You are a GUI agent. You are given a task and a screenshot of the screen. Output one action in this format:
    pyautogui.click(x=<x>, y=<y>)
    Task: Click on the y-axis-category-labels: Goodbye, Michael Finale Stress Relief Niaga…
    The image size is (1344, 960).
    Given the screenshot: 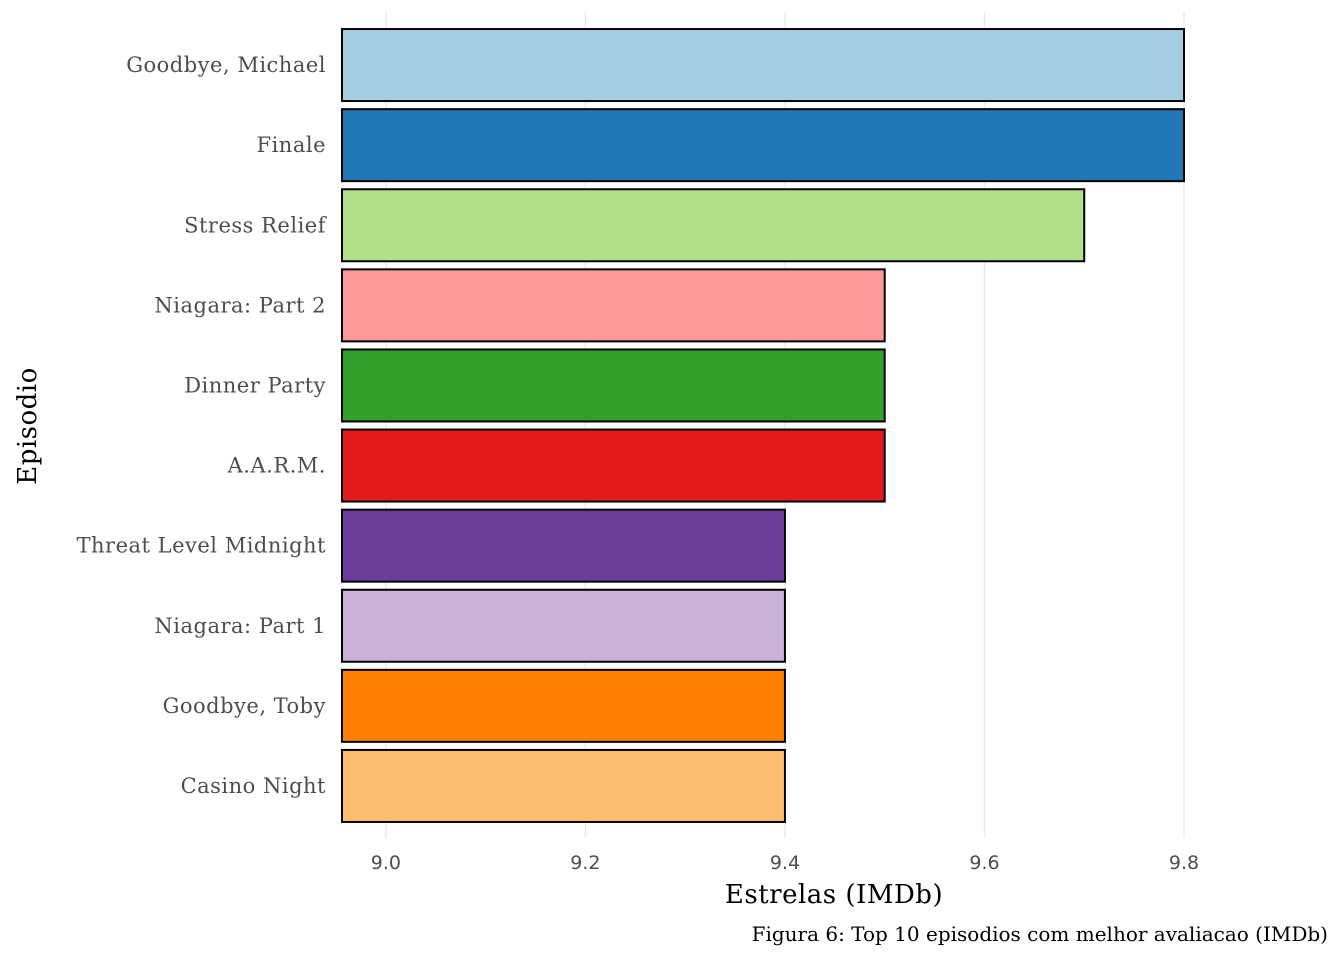 What is the action you would take?
    pyautogui.click(x=202, y=425)
    